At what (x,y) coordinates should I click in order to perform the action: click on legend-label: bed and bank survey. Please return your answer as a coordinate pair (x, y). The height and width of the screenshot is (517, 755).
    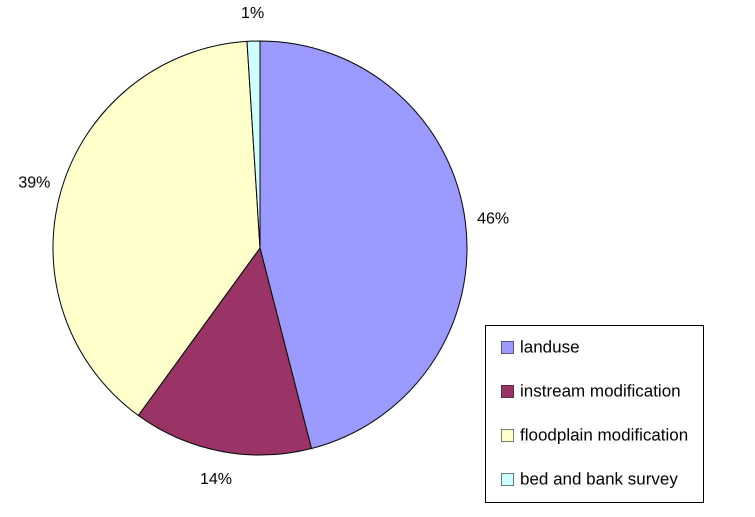
    Looking at the image, I should click on (599, 479).